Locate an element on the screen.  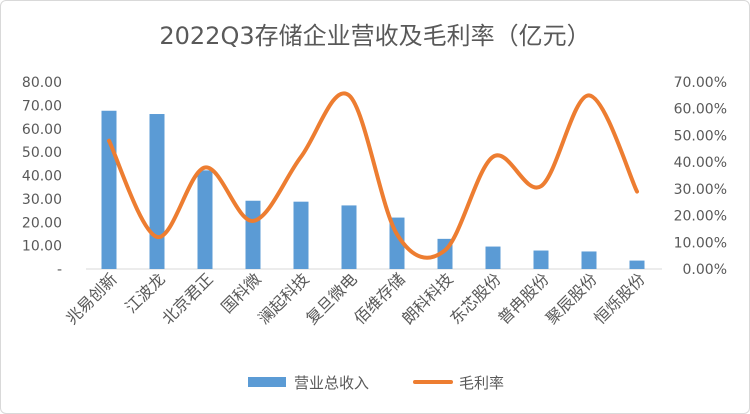
right-tick-label: 60.00% is located at coordinates (700, 110).